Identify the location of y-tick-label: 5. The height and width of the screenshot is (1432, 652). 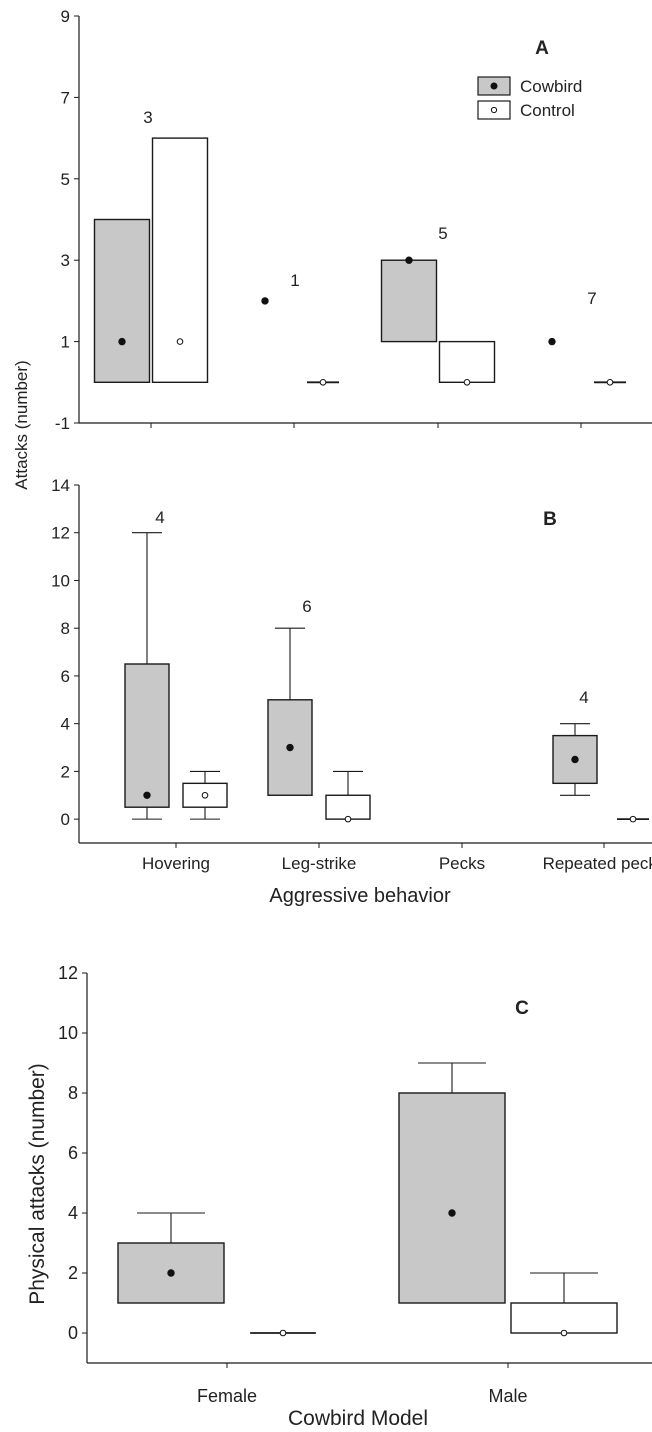
(65, 179).